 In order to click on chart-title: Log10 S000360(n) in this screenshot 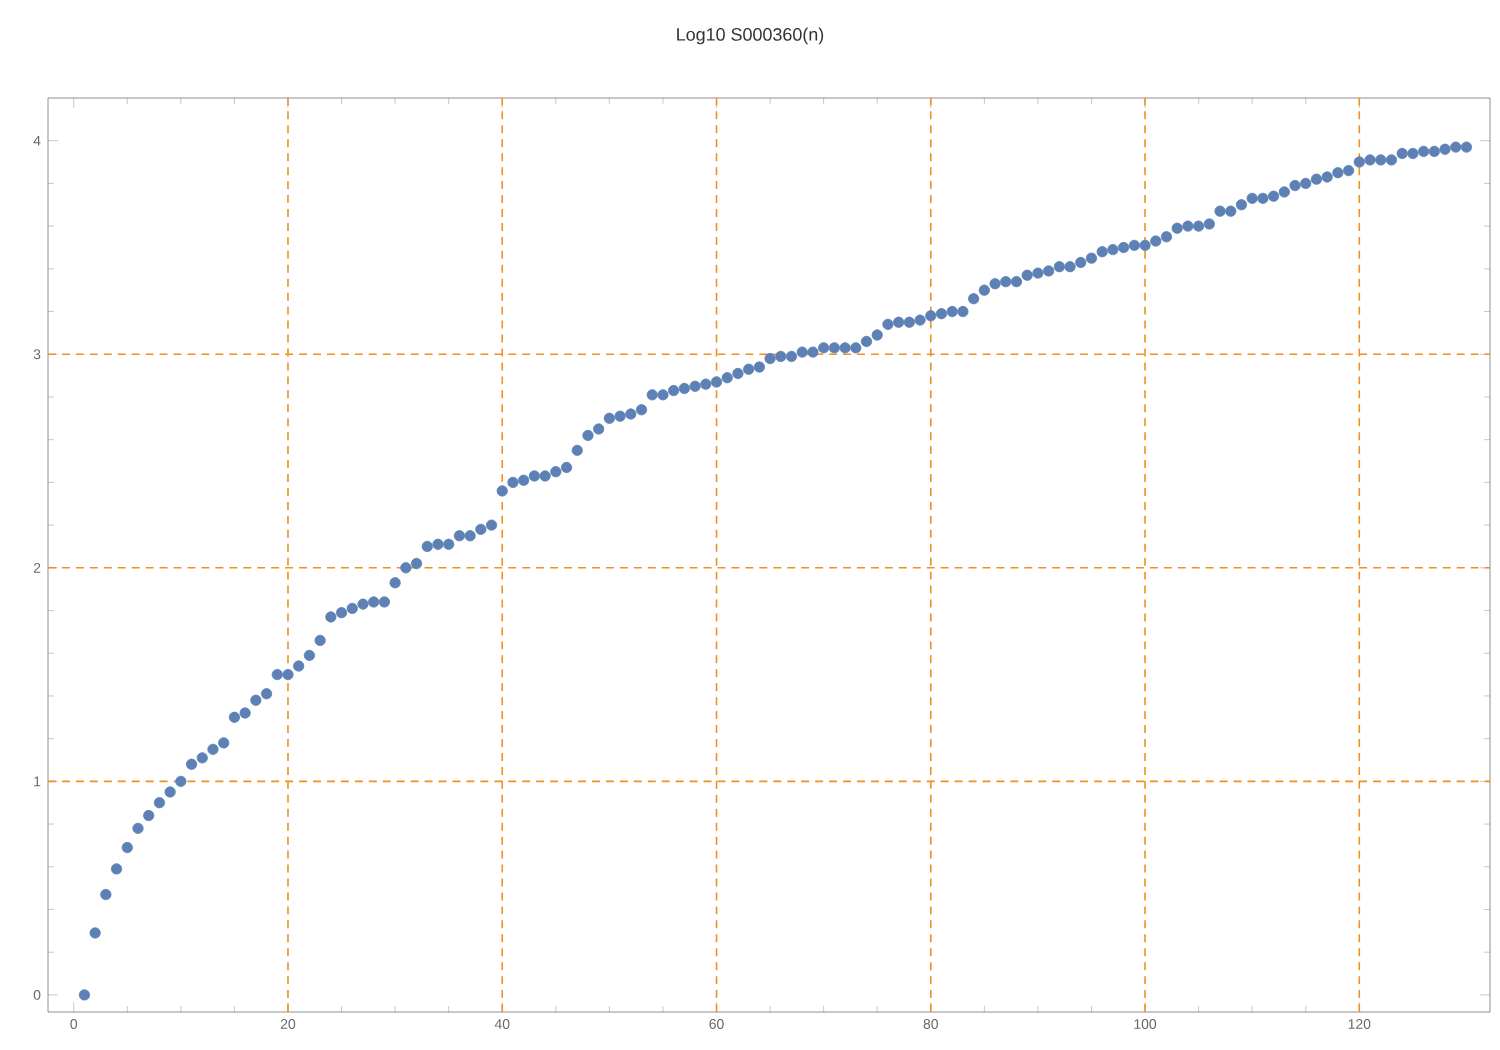, I will do `click(750, 36)`.